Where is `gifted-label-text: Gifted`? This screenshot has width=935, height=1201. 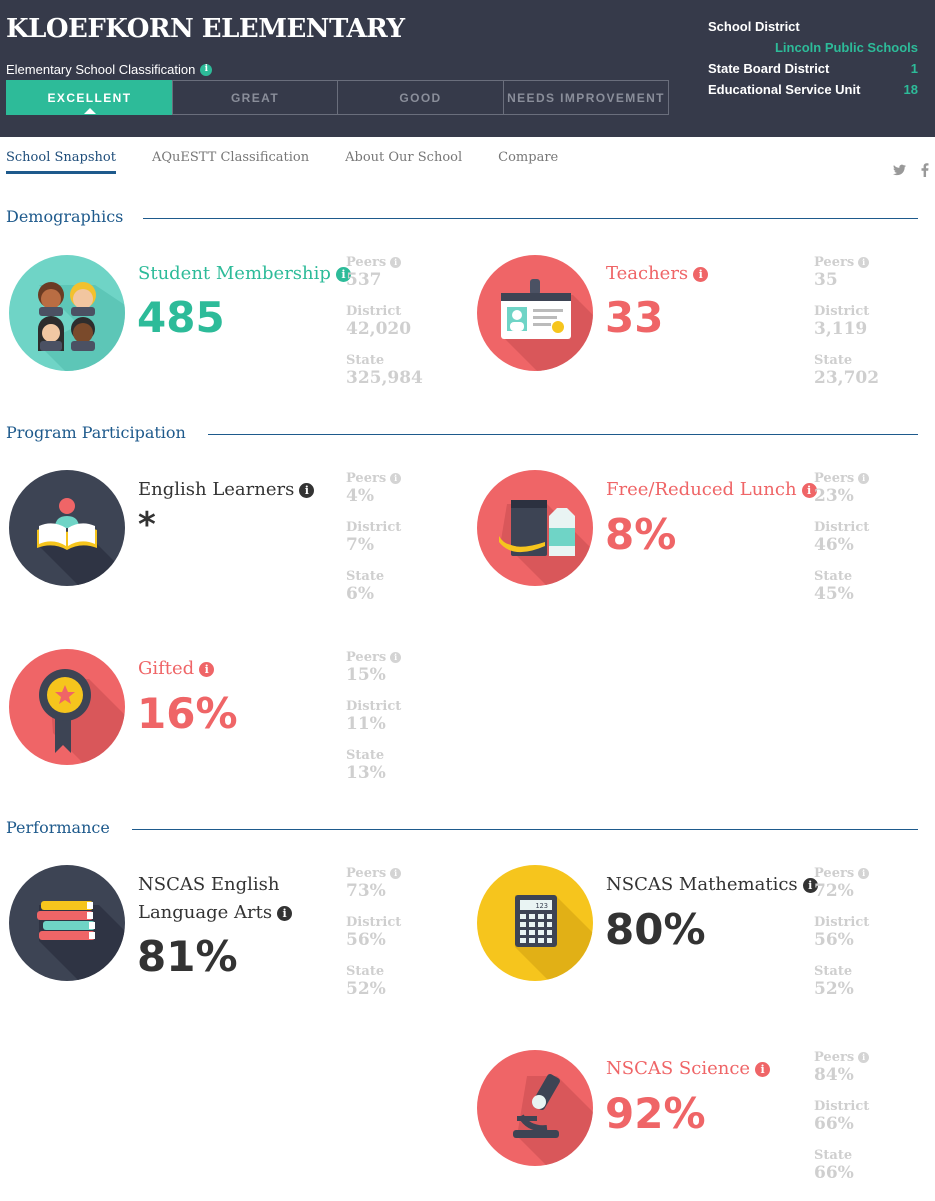
gifted-label-text: Gifted is located at coordinates (166, 668).